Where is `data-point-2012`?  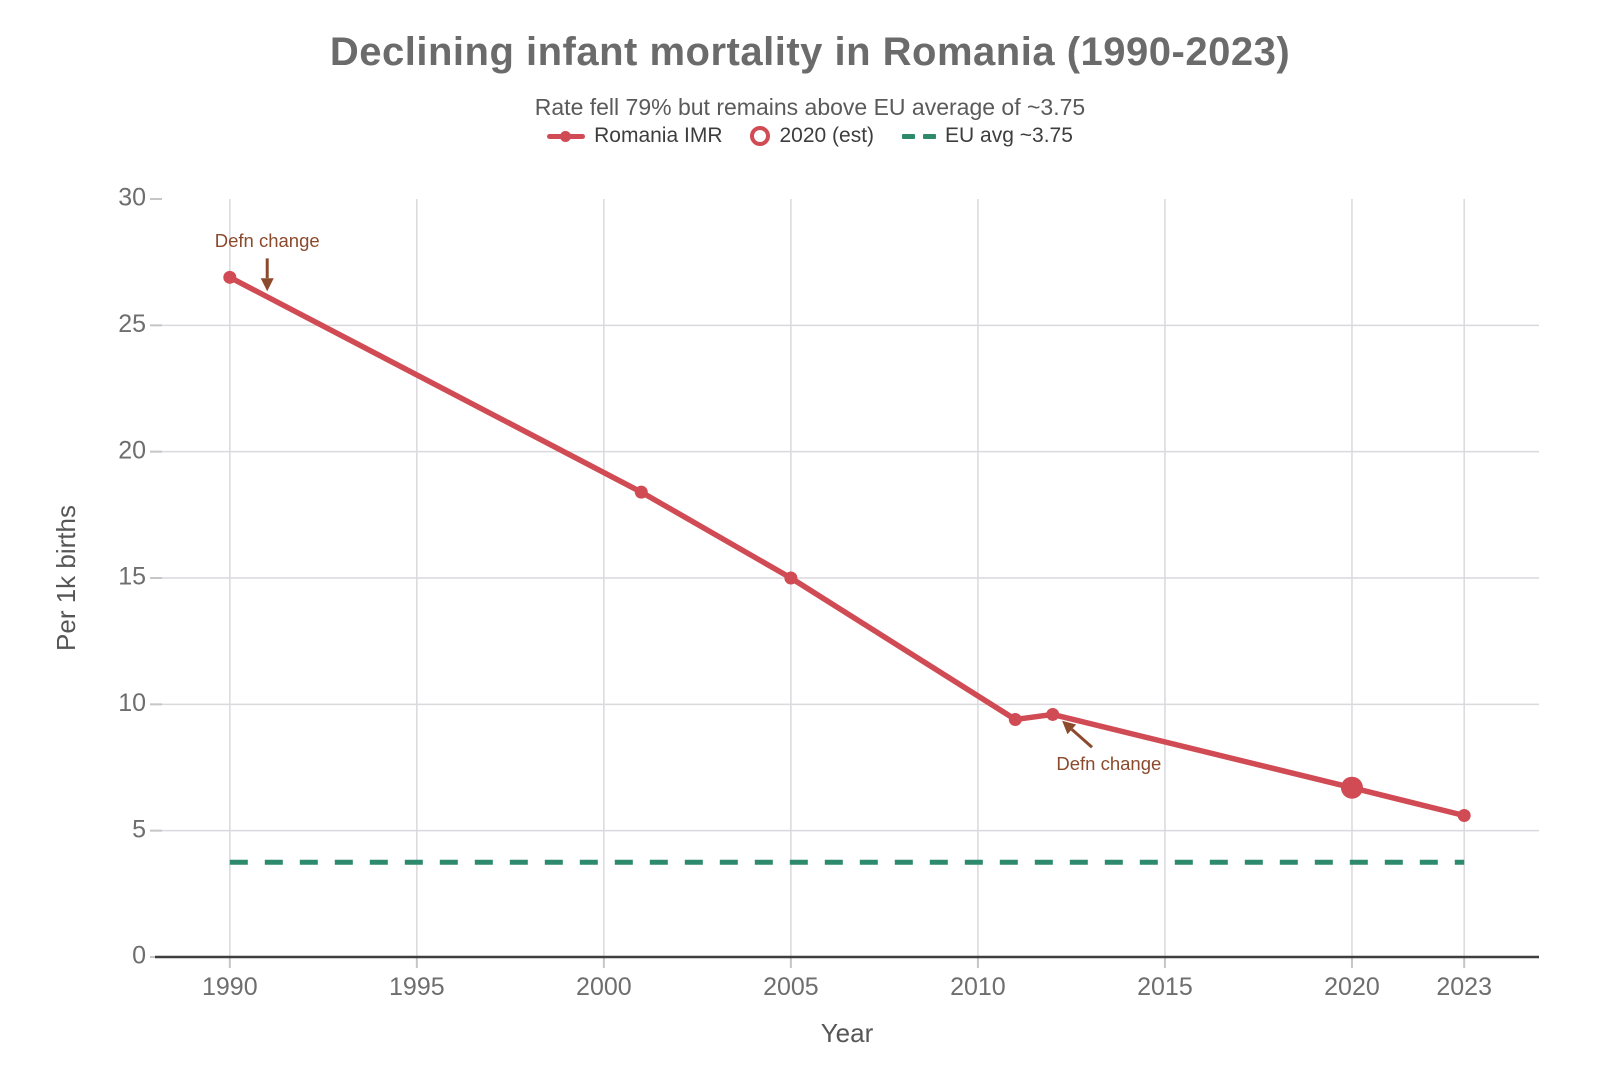 data-point-2012 is located at coordinates (1053, 714).